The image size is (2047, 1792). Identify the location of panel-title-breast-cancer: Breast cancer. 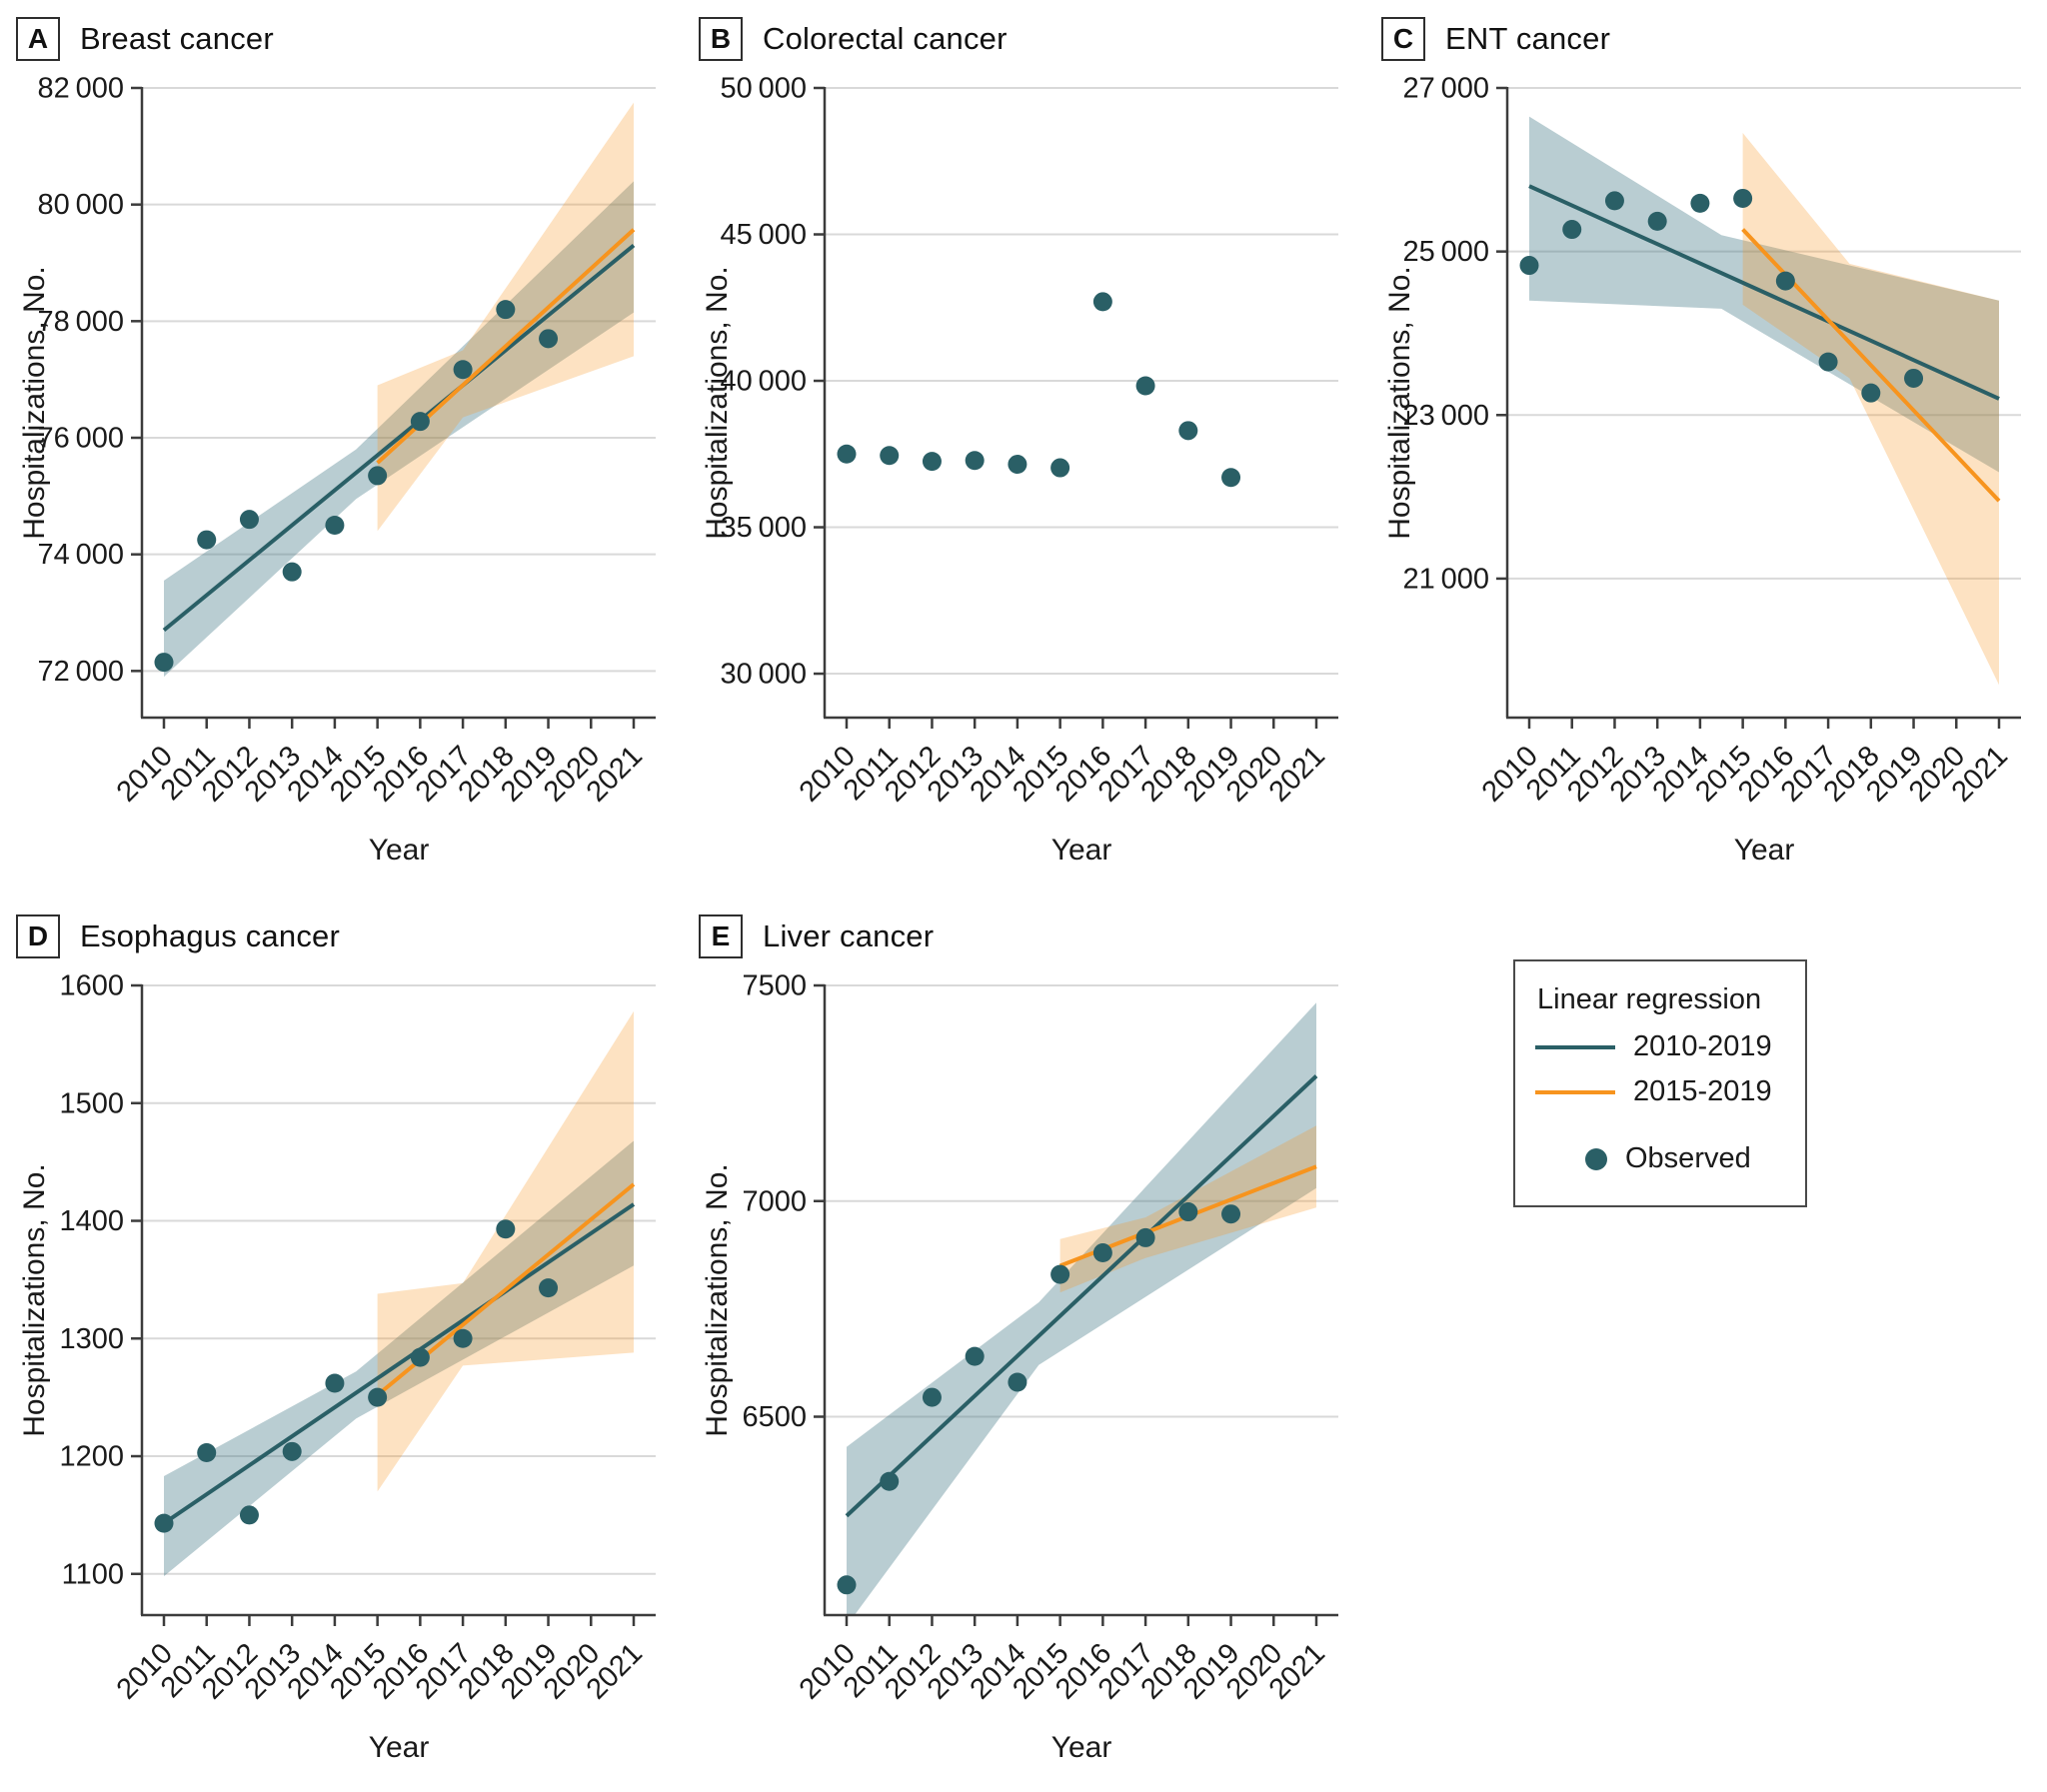
(177, 39).